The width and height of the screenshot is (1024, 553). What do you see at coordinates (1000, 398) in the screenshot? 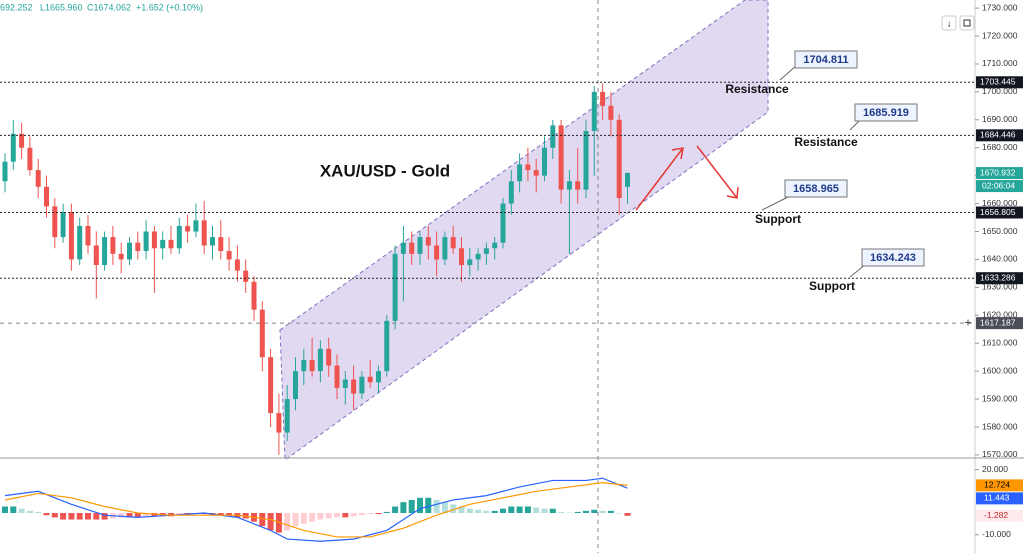
I see `y-tick-label: 1590.000` at bounding box center [1000, 398].